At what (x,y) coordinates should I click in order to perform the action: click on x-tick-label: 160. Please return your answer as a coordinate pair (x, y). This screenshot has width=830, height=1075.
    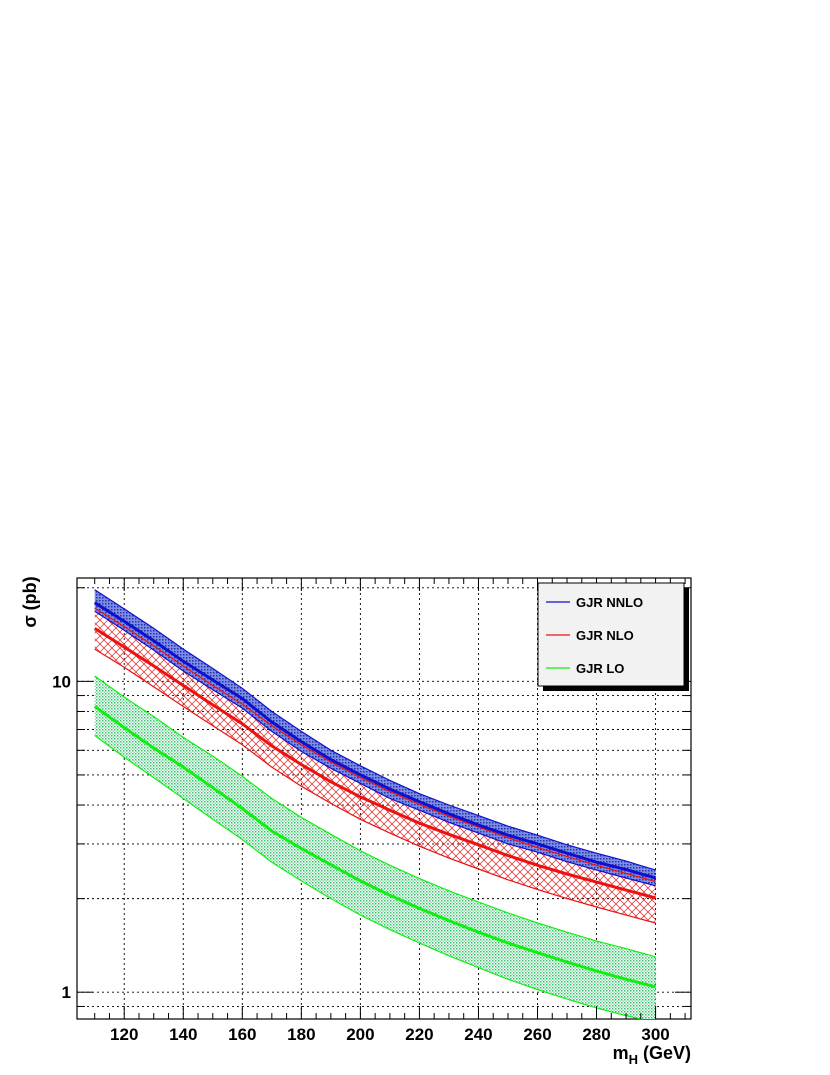
    Looking at the image, I should click on (242, 1034).